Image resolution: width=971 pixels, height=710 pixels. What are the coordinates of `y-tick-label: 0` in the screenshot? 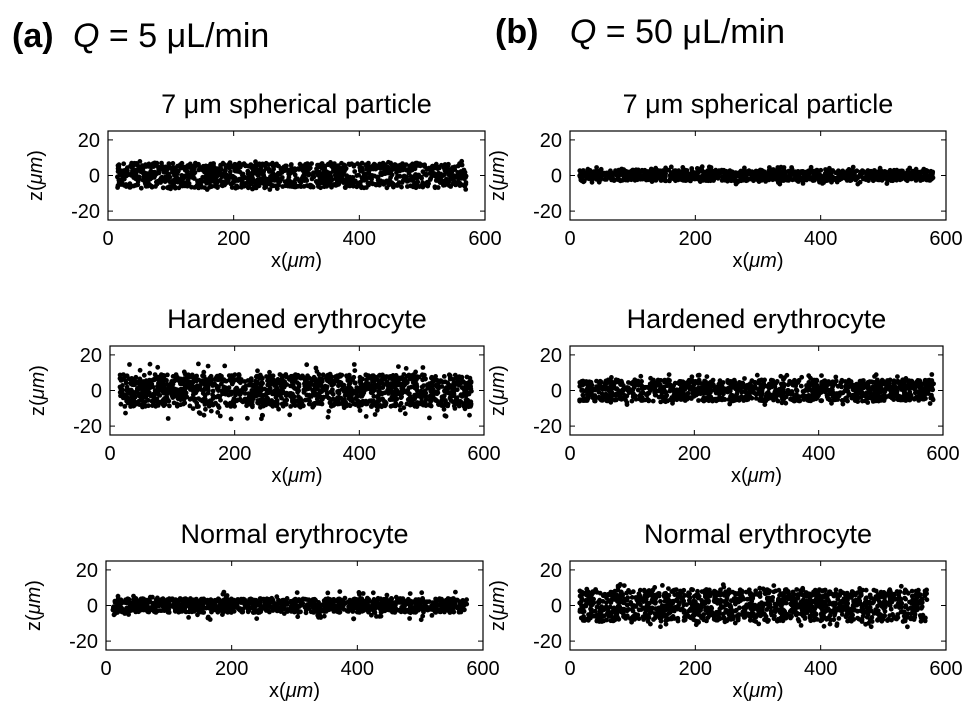 It's located at (94, 177).